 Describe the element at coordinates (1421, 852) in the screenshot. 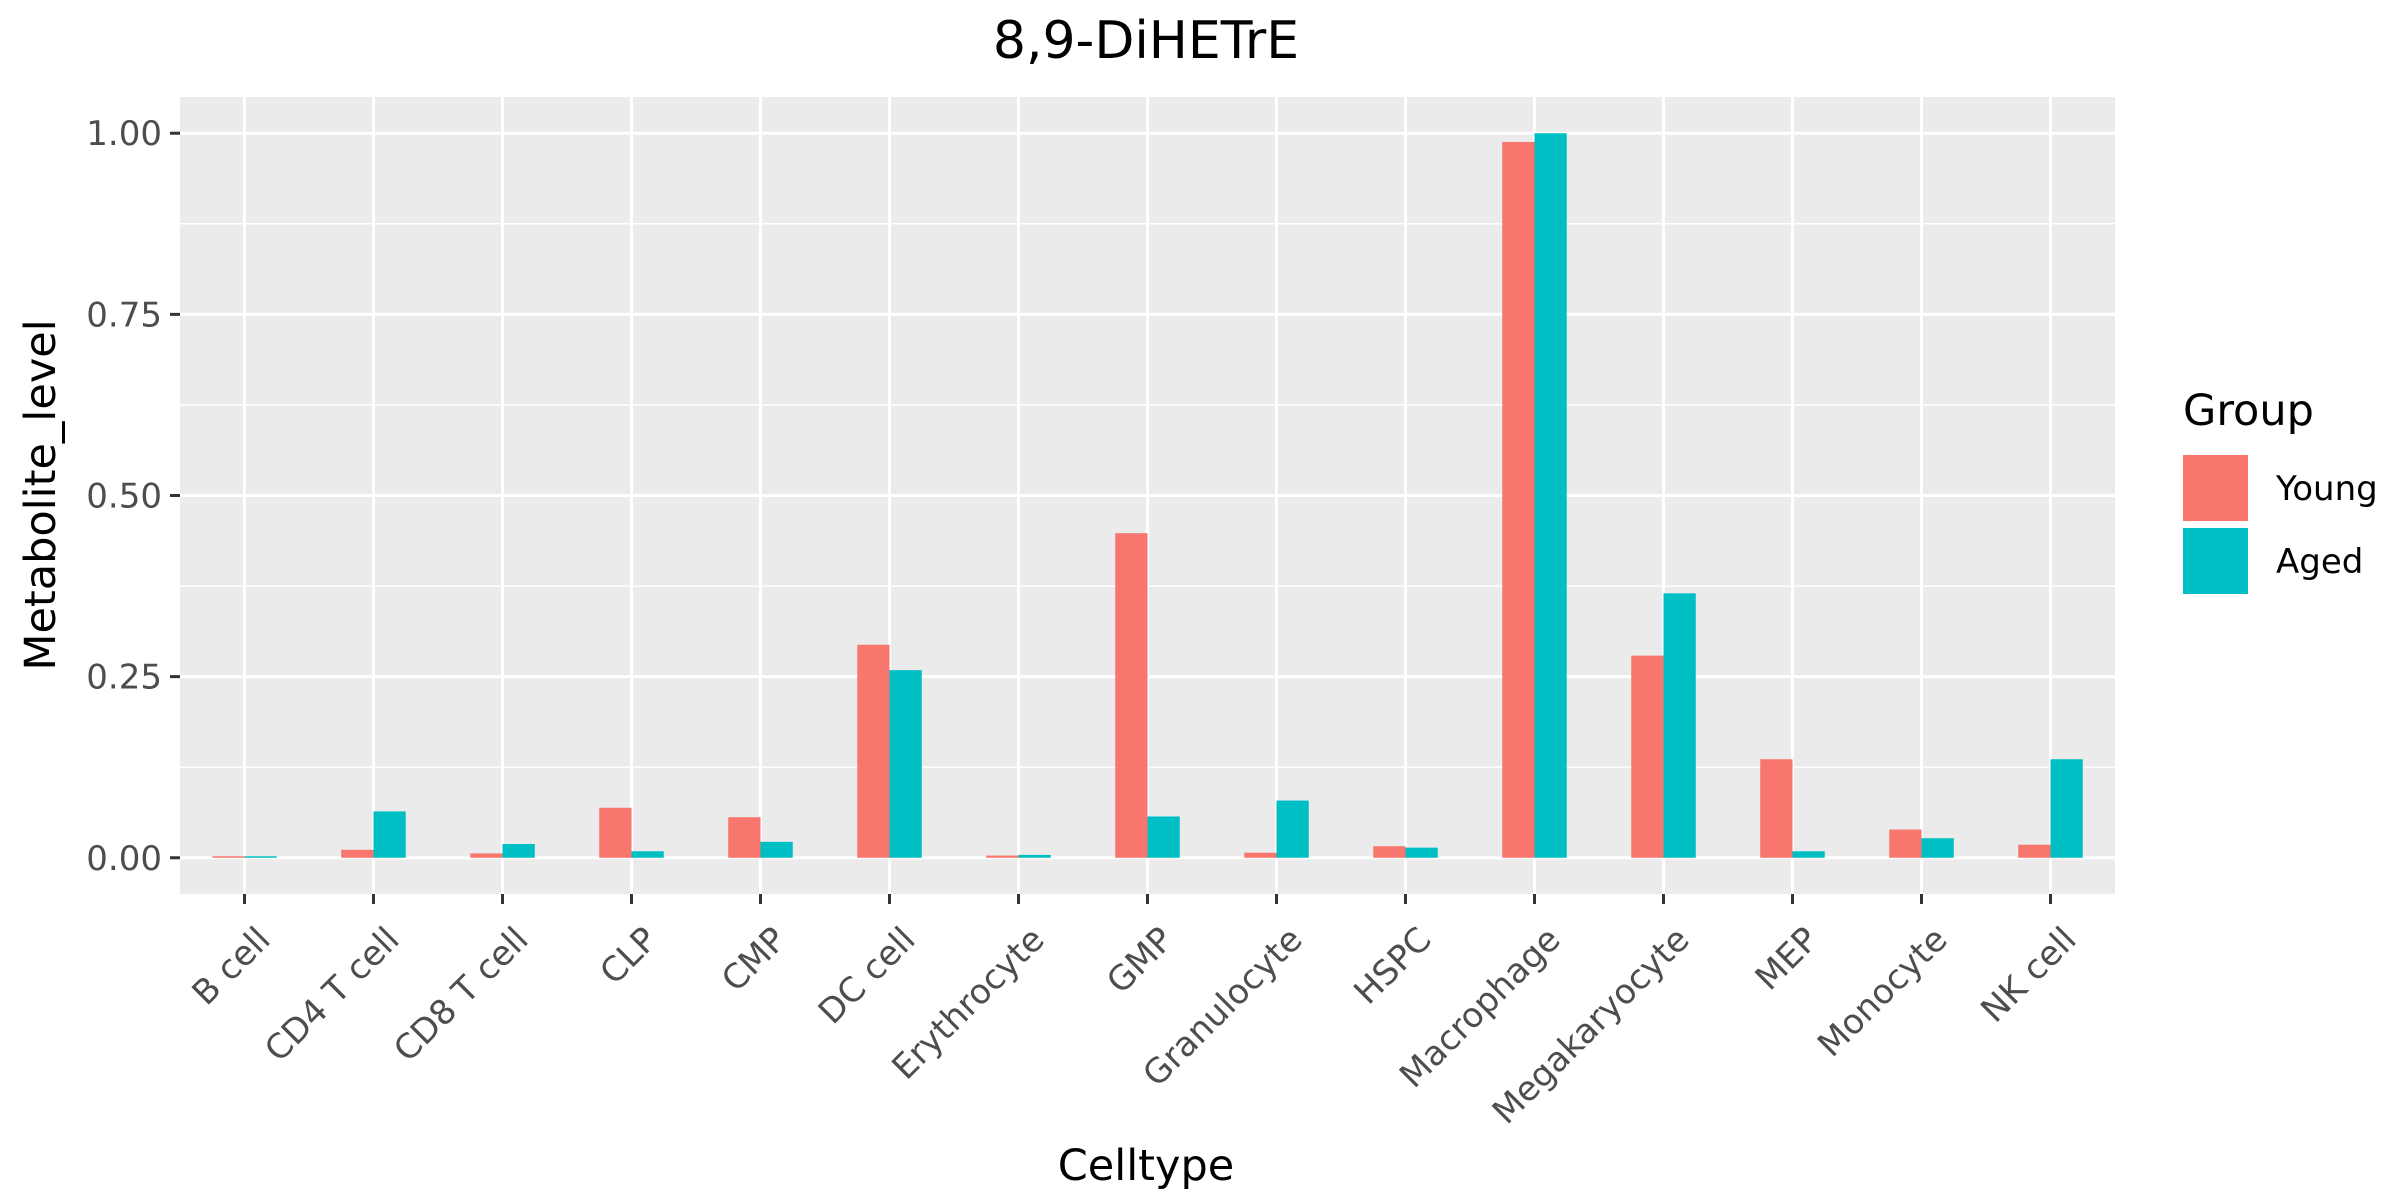

I see `bar-aged-hspc` at that location.